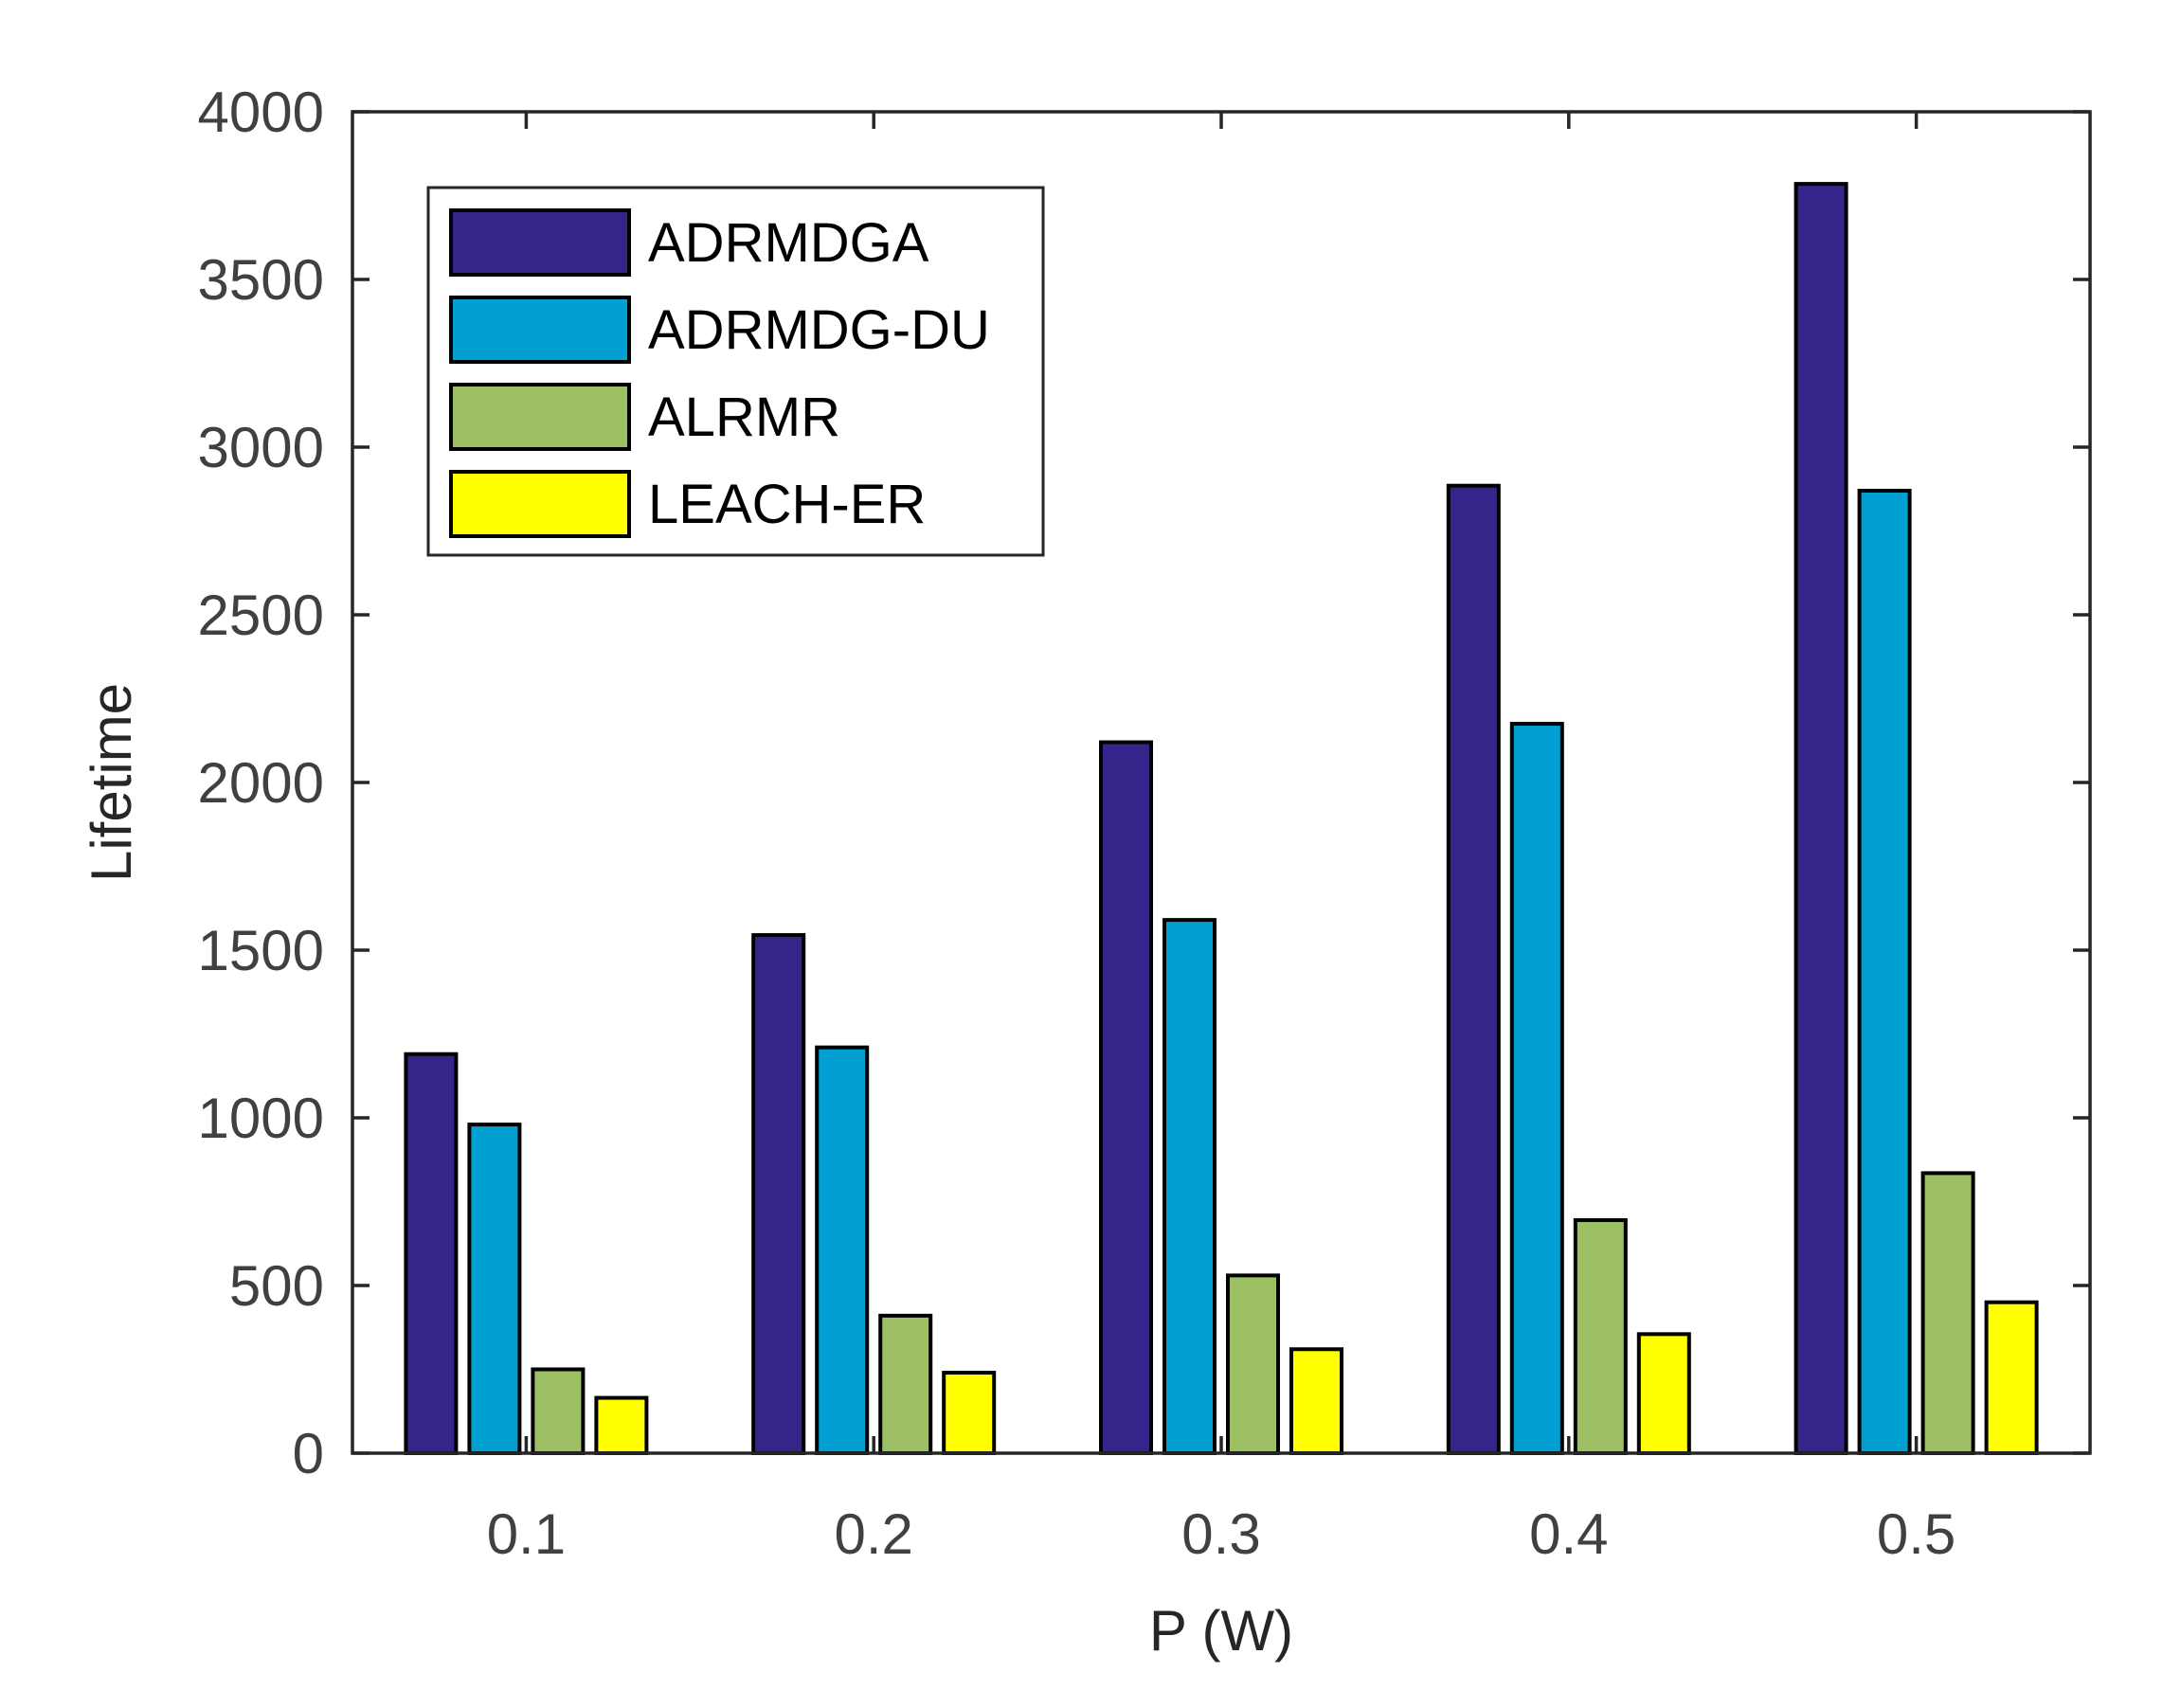 This screenshot has width=2163, height=1708. I want to click on legend: ADRMDGA ADRMDG-DU ALRMR LEACH-ER, so click(735, 371).